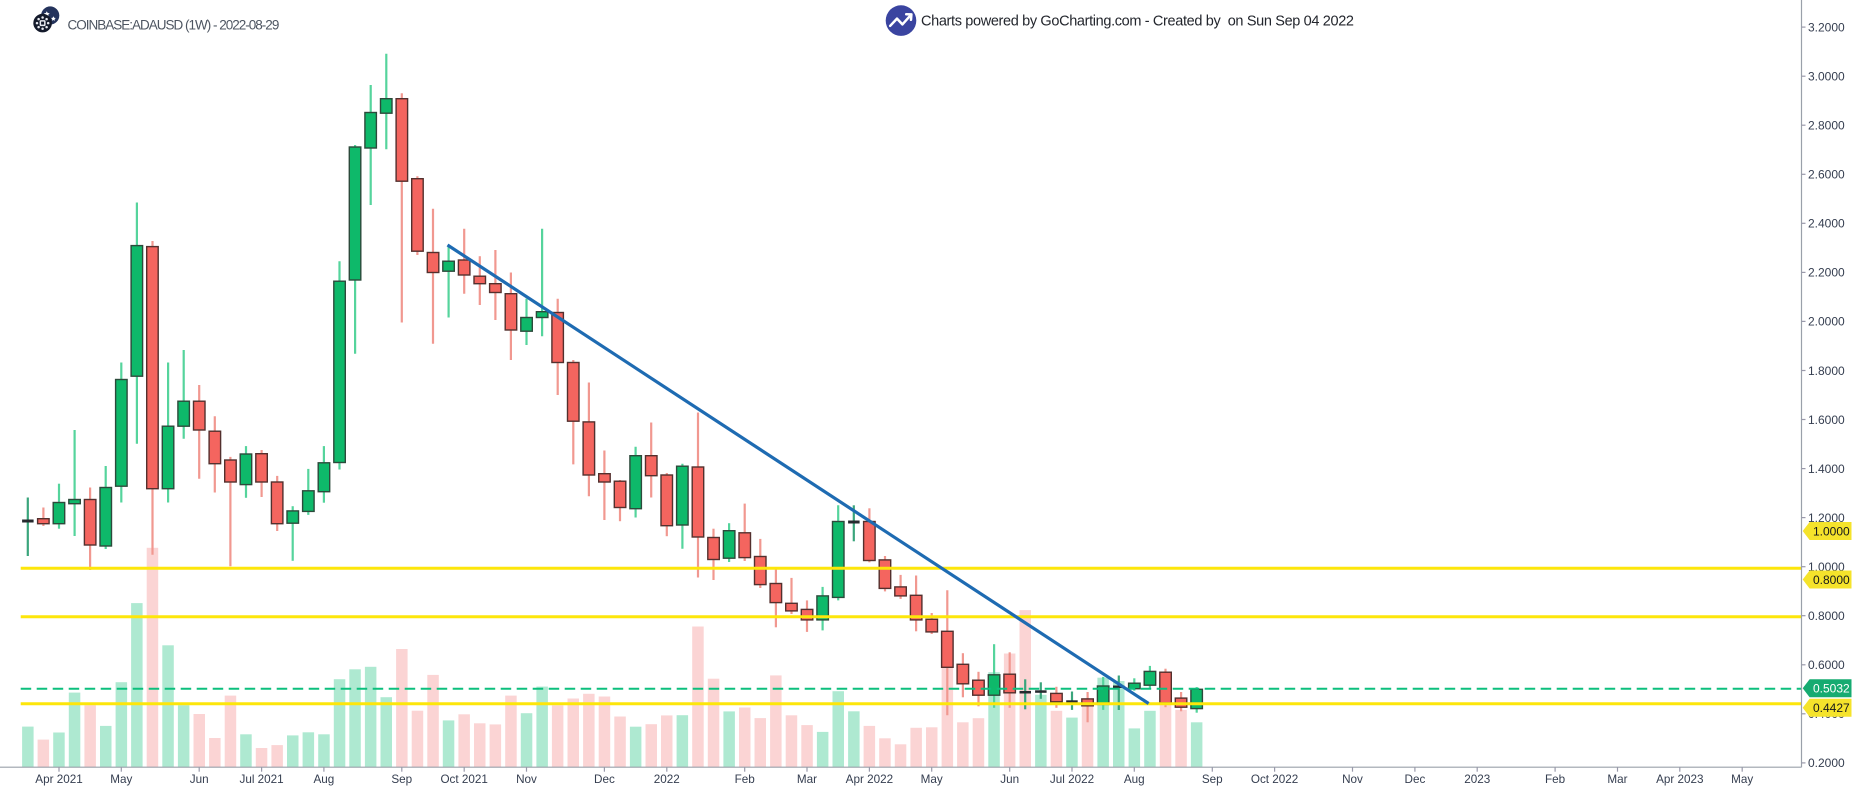 Image resolution: width=1856 pixels, height=805 pixels. Describe the element at coordinates (1826, 273) in the screenshot. I see `svg-text: 2.2000` at that location.